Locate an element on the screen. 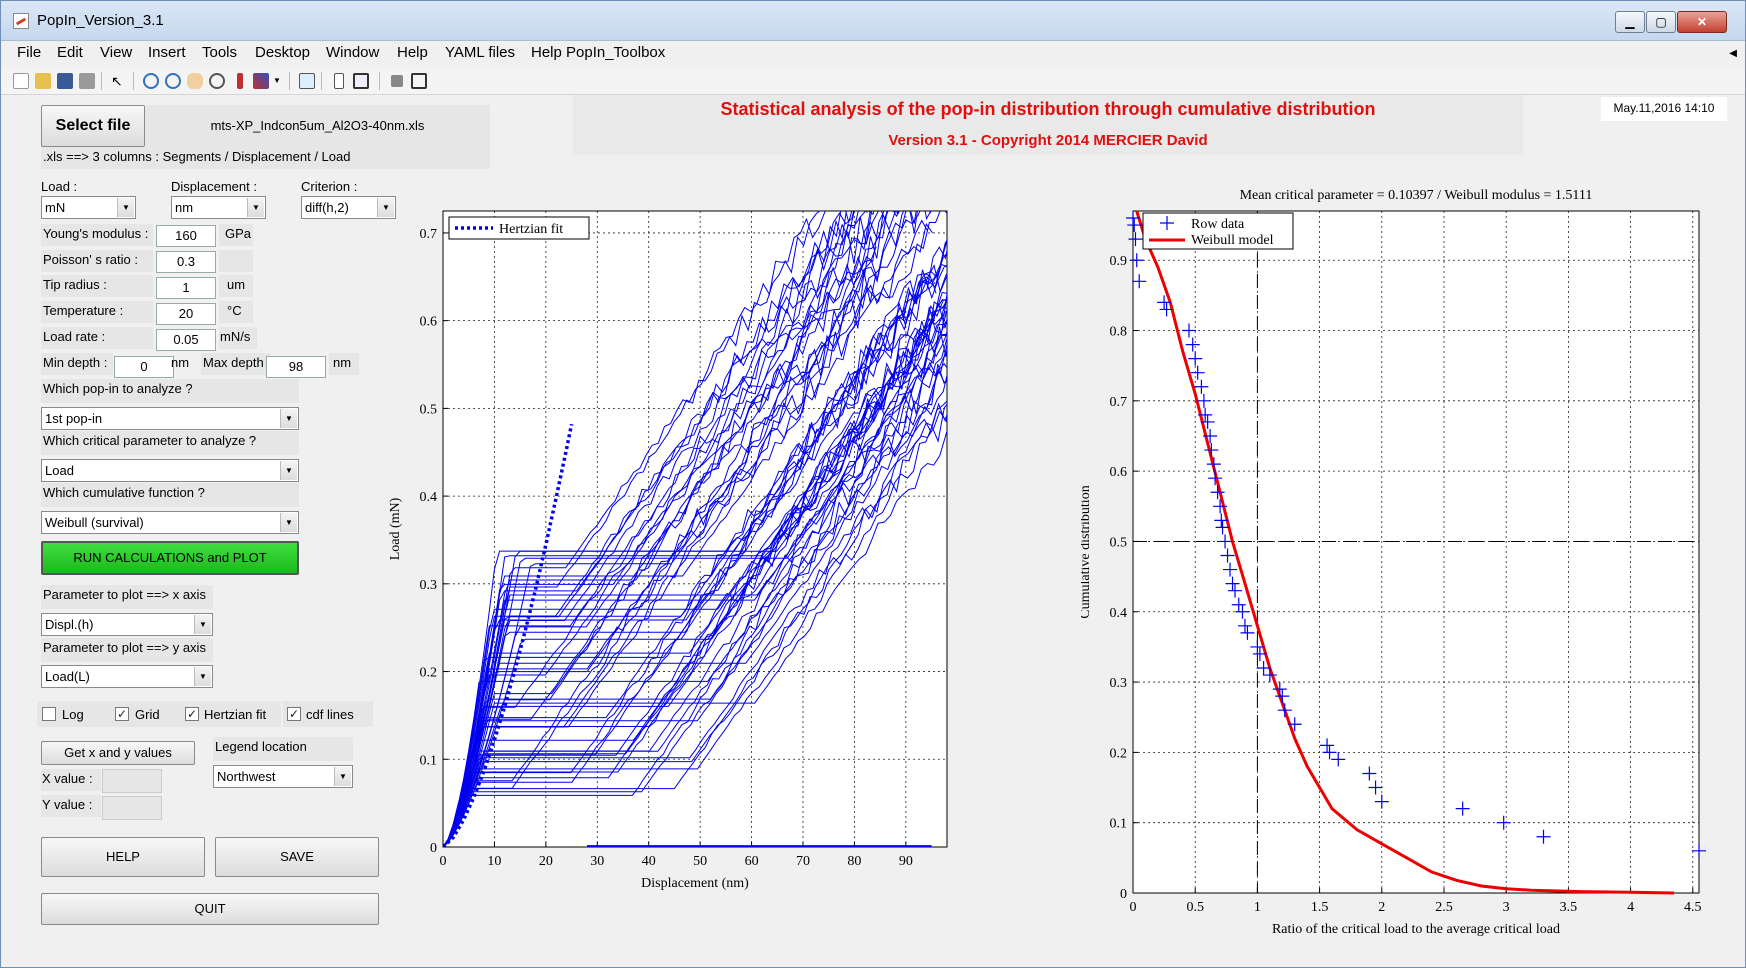 This screenshot has width=1746, height=968. ld-x-tick-label: 80 is located at coordinates (854, 861).